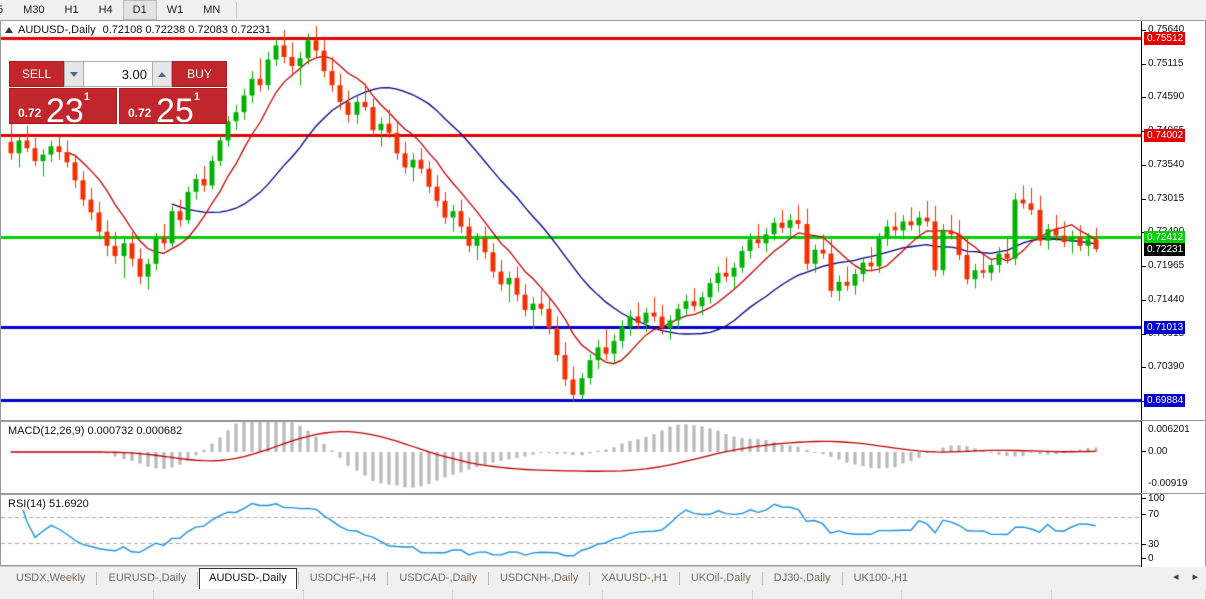  Describe the element at coordinates (1165, 400) in the screenshot. I see `price-level-label: 0.69884` at that location.